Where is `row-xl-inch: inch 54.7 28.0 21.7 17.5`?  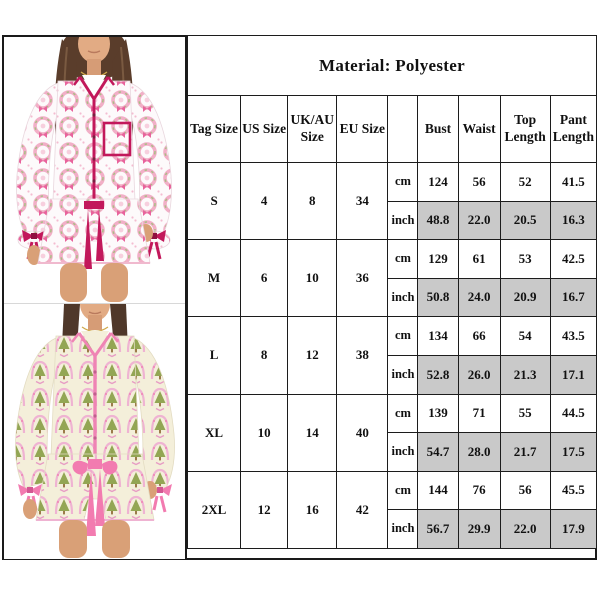
row-xl-inch: inch 54.7 28.0 21.7 17.5 is located at coordinates (393, 452).